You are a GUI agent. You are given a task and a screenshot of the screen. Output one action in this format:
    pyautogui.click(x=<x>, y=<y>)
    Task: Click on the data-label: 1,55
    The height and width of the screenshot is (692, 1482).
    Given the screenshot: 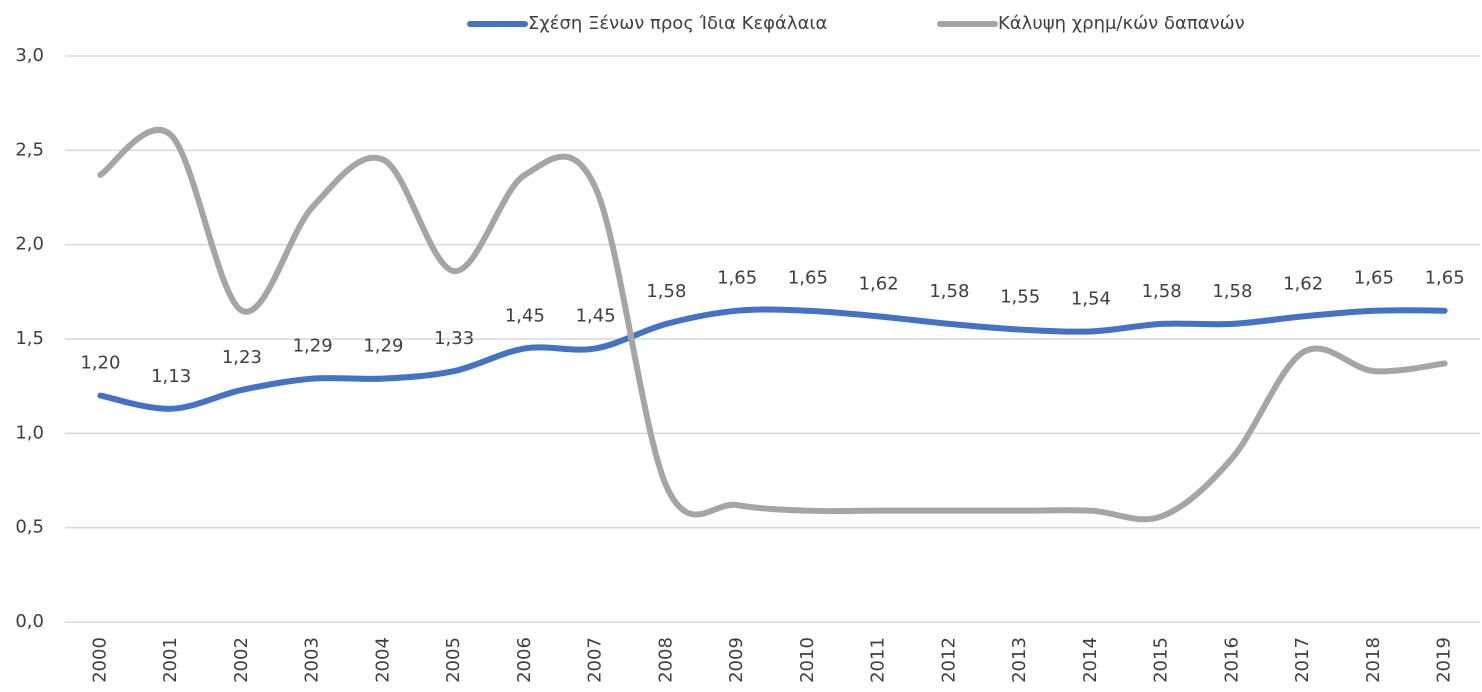 What is the action you would take?
    pyautogui.click(x=1020, y=297)
    